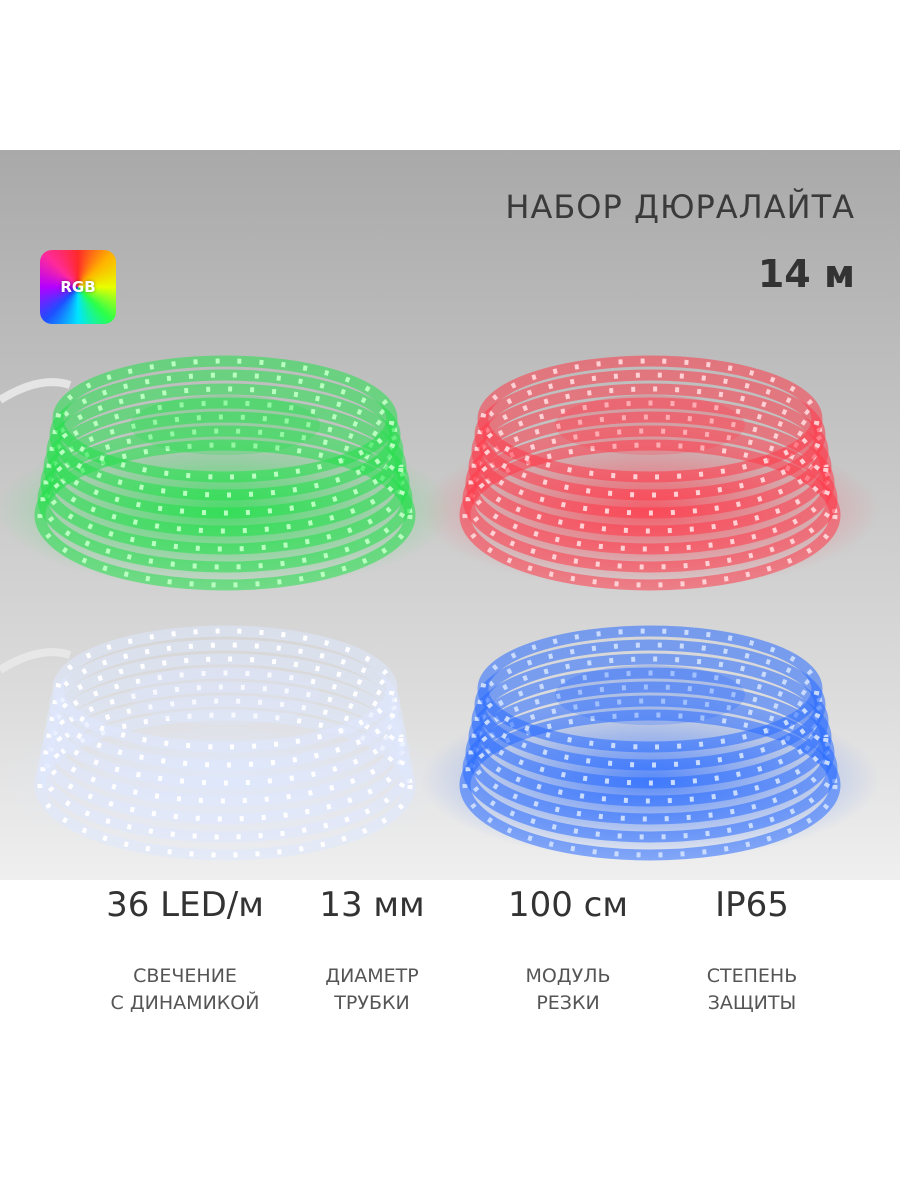  What do you see at coordinates (185, 905) in the screenshot?
I see `spec-value: 36 LED/м` at bounding box center [185, 905].